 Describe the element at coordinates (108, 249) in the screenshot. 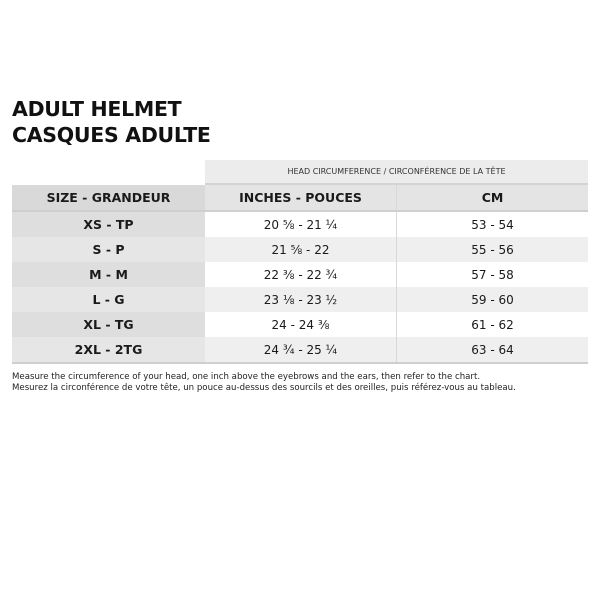

I see `size-cell: S - P` at that location.